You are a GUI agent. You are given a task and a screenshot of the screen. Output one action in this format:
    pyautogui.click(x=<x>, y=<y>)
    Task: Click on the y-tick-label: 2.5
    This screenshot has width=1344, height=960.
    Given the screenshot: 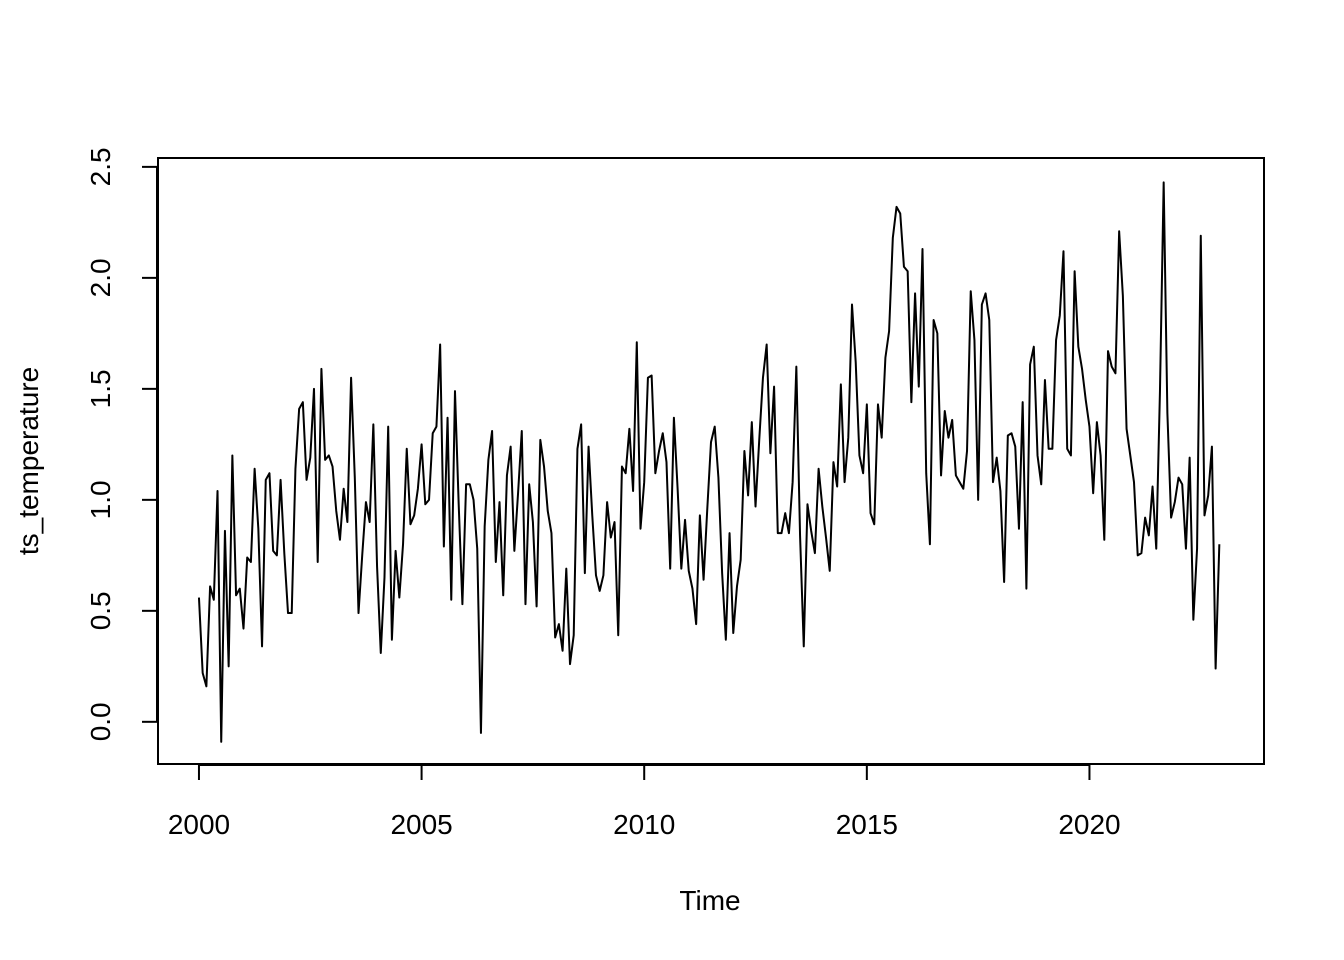 What is the action you would take?
    pyautogui.click(x=100, y=166)
    